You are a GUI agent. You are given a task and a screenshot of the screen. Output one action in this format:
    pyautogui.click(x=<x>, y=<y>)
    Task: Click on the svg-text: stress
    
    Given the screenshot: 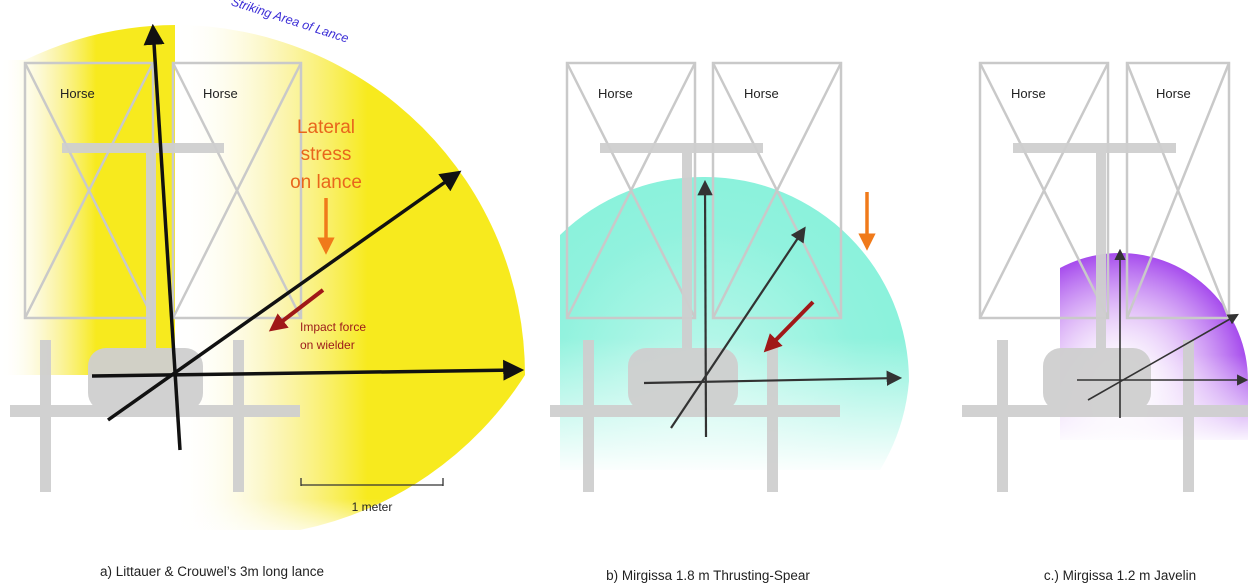 What is the action you would take?
    pyautogui.click(x=326, y=154)
    